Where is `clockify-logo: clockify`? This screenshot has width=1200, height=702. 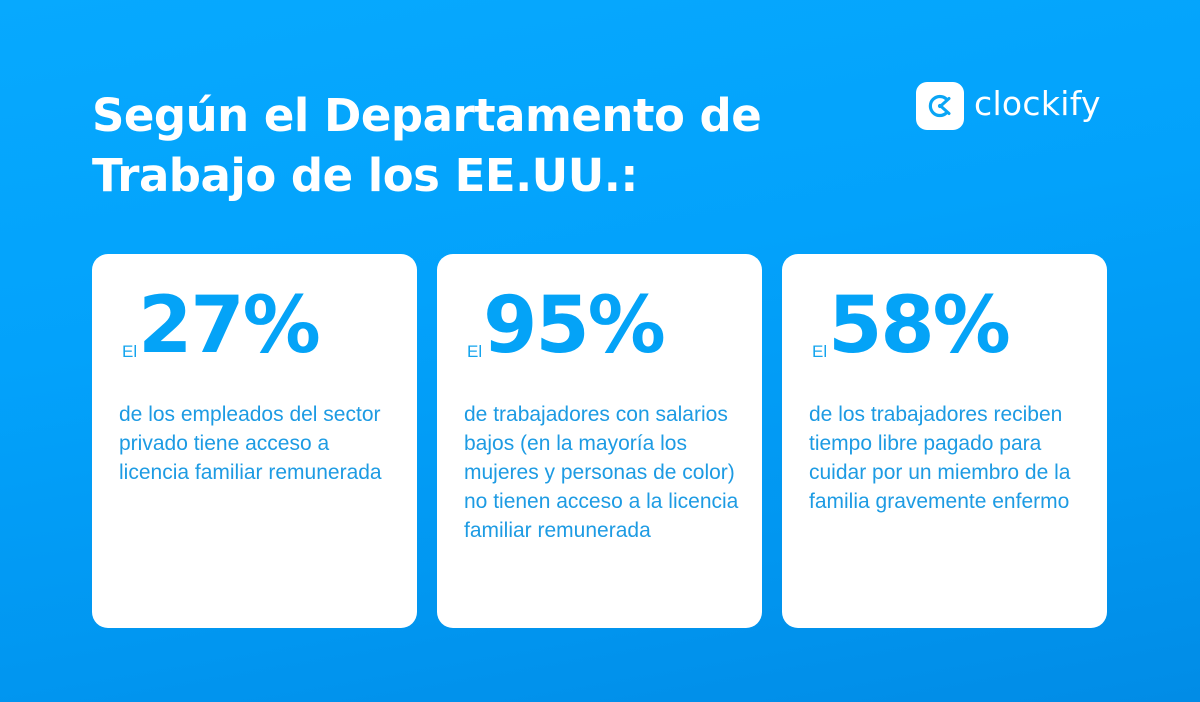 clockify-logo: clockify is located at coordinates (1008, 106).